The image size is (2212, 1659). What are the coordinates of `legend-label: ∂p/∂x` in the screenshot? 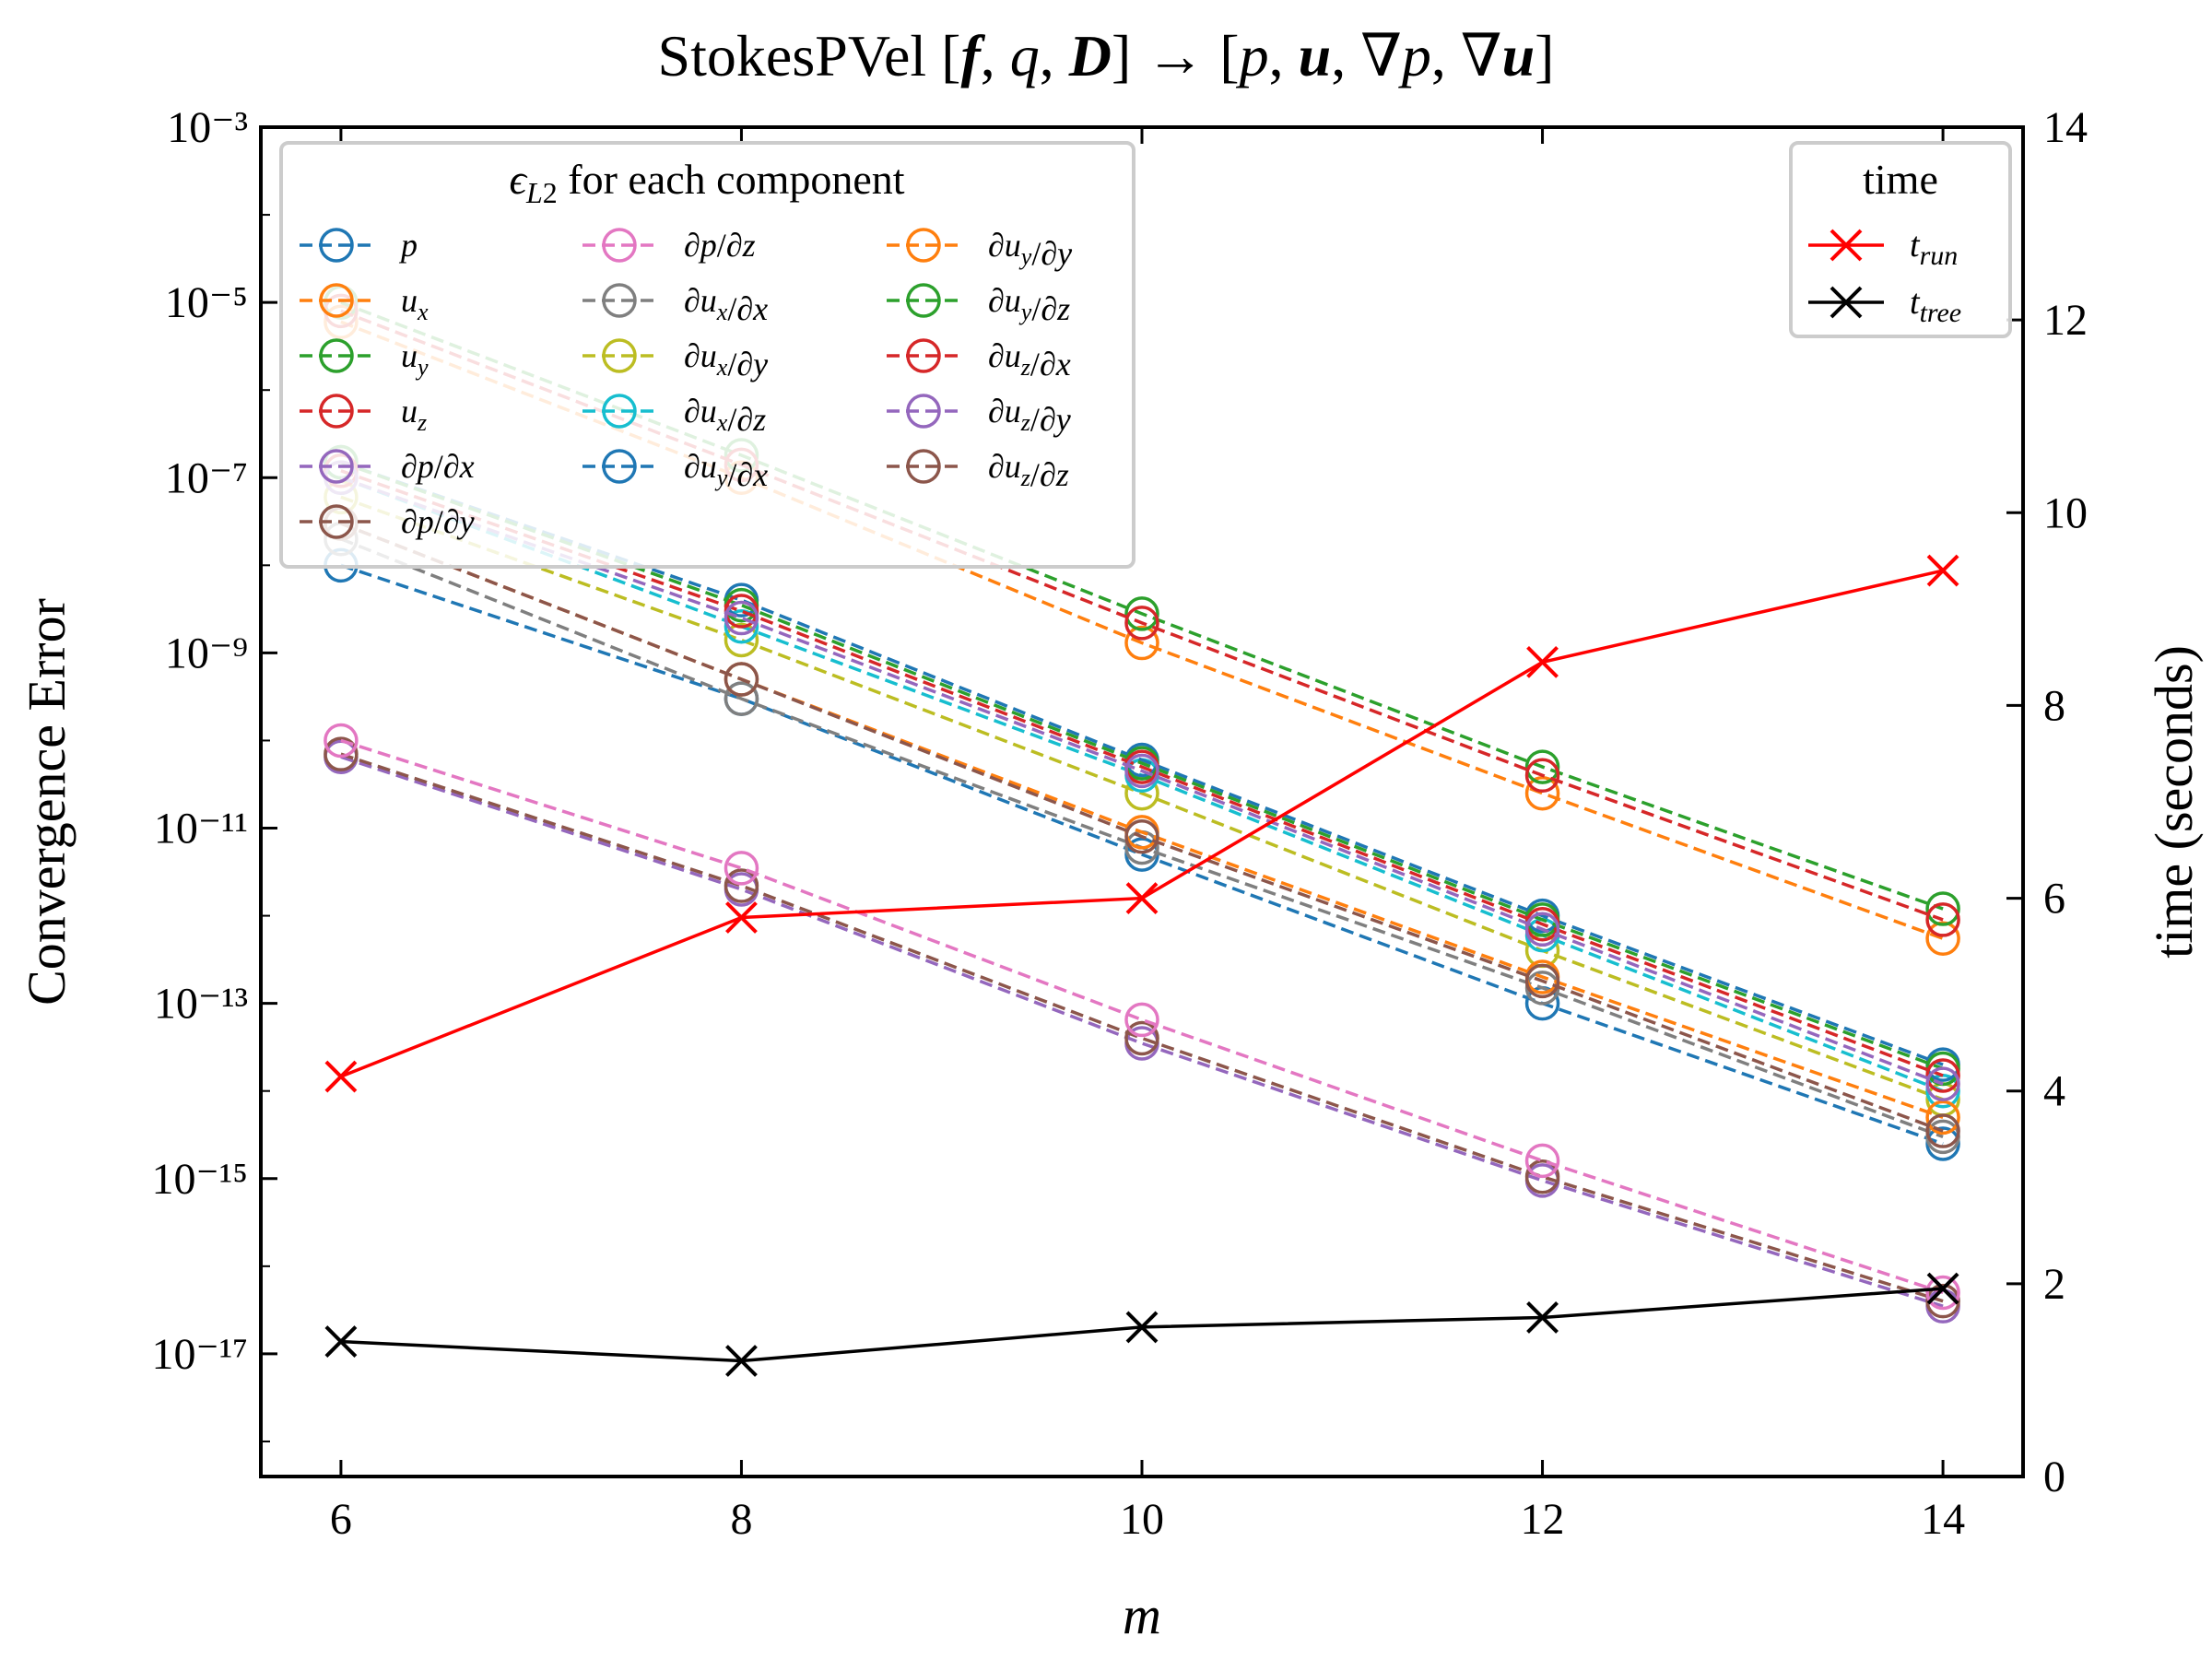 It's located at (438, 466).